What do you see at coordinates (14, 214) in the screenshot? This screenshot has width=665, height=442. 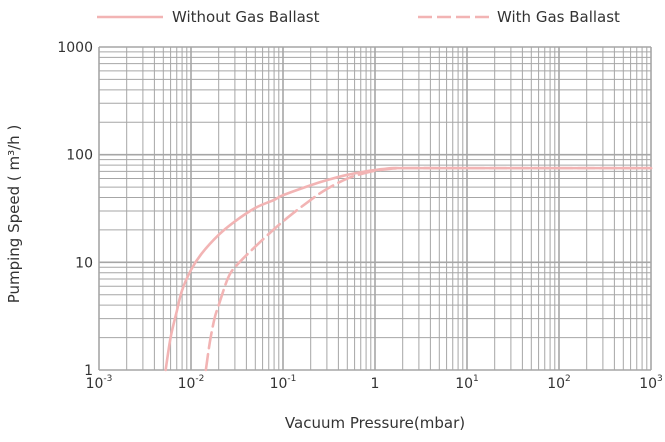 I see `y-axis-title: Pumping Speed ( m³/h )` at bounding box center [14, 214].